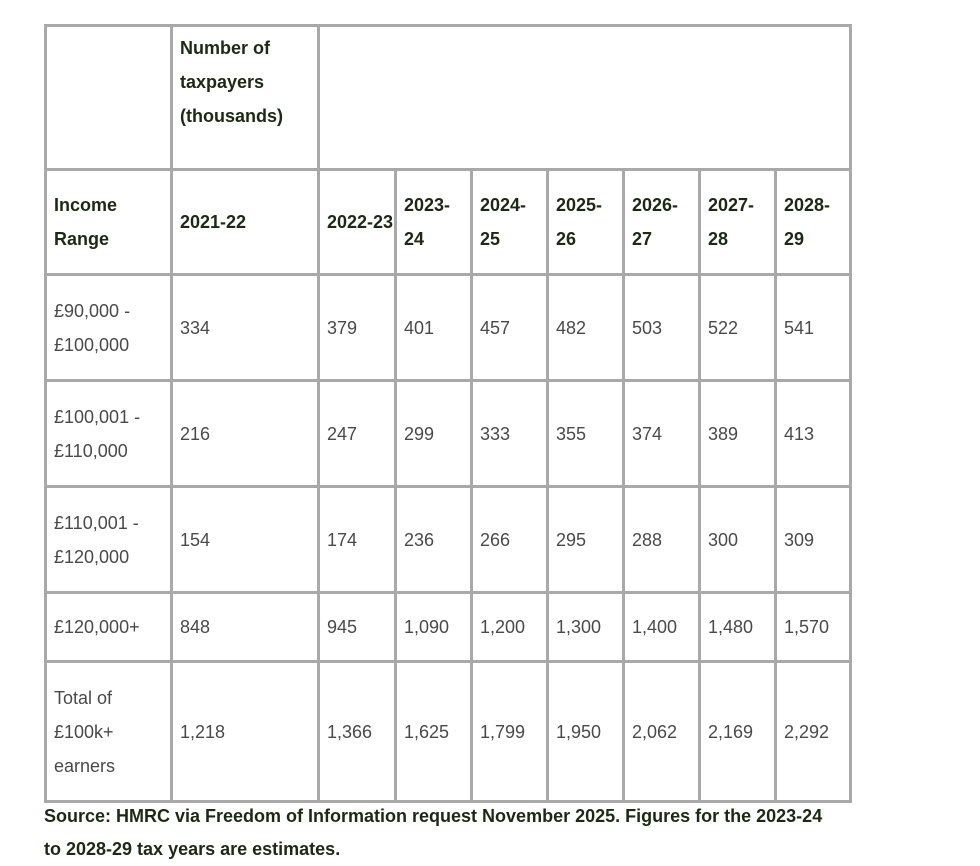 Image resolution: width=980 pixels, height=866 pixels. I want to click on value-cell: 482, so click(585, 327).